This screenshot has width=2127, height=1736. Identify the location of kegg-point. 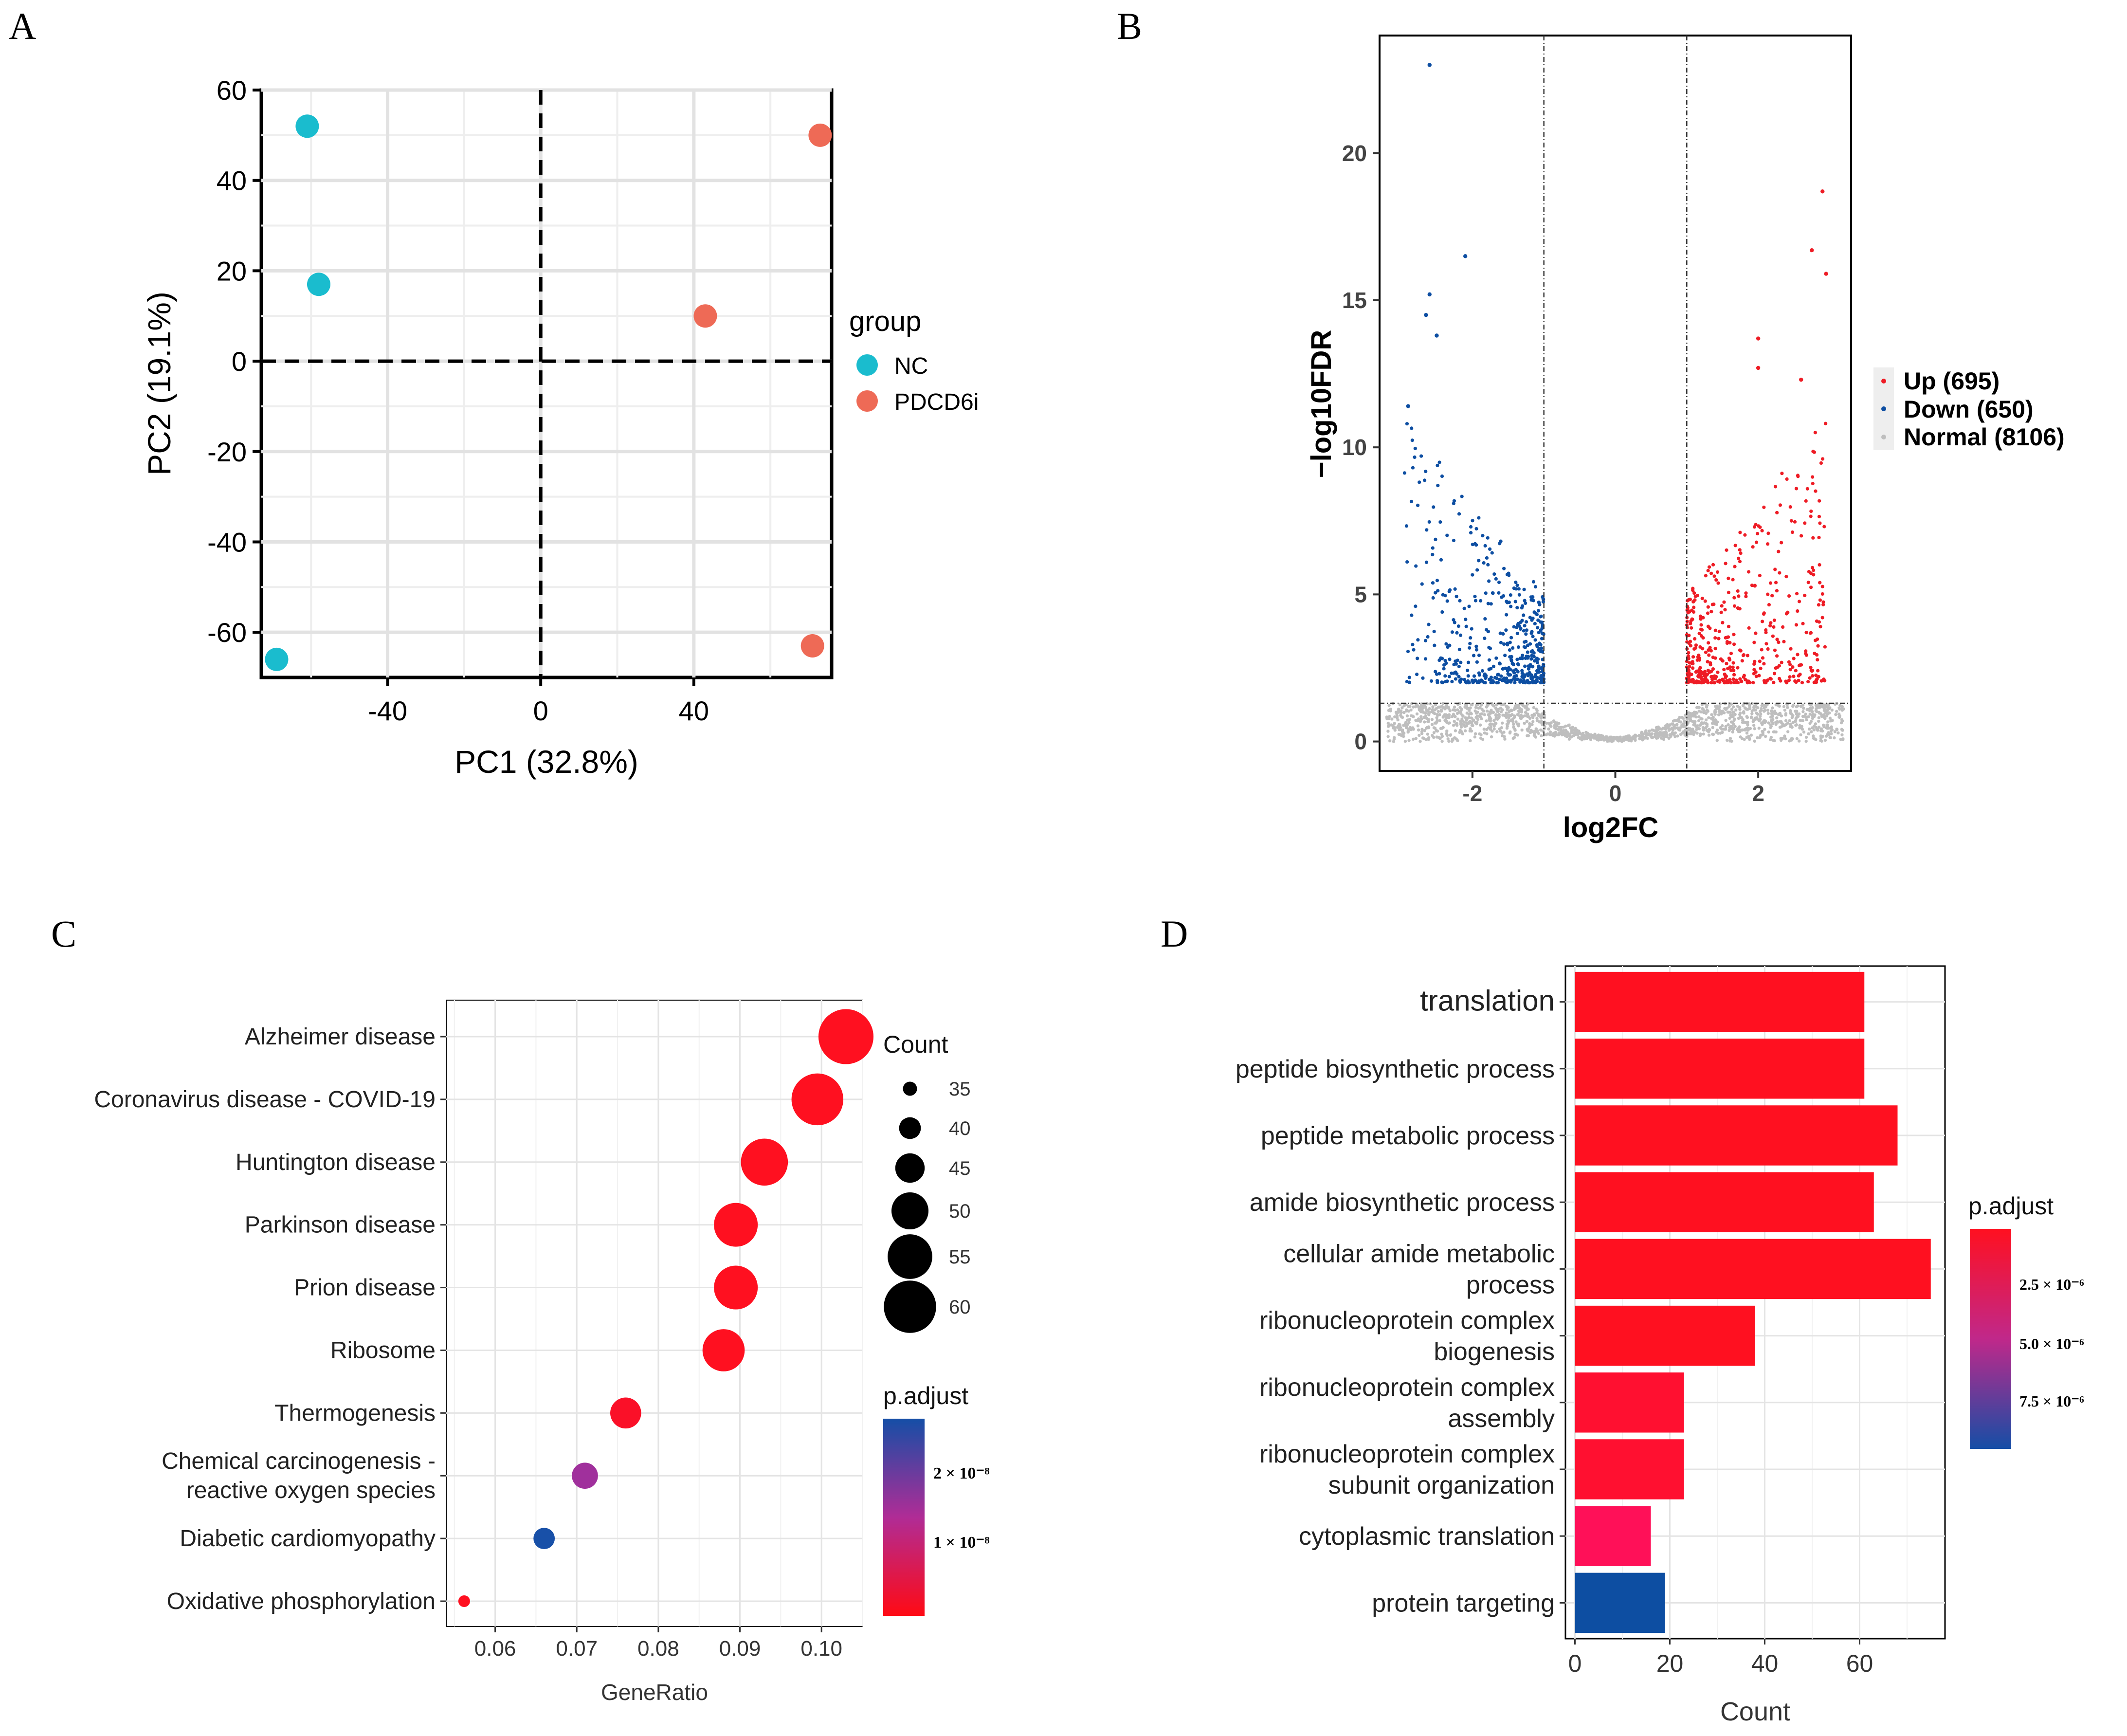
(544, 1539).